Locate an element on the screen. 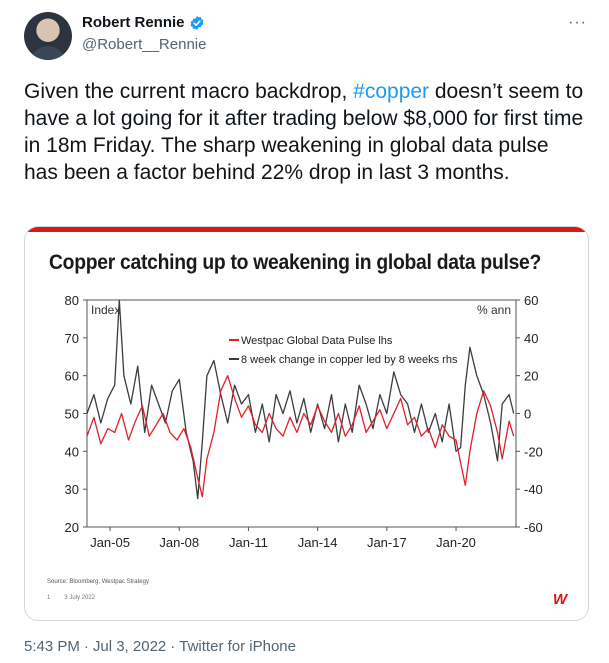 The image size is (609, 663). tweet-meta: 5:43 PM · Jul 3, 2022 · Twitter for iPhone is located at coordinates (160, 646).